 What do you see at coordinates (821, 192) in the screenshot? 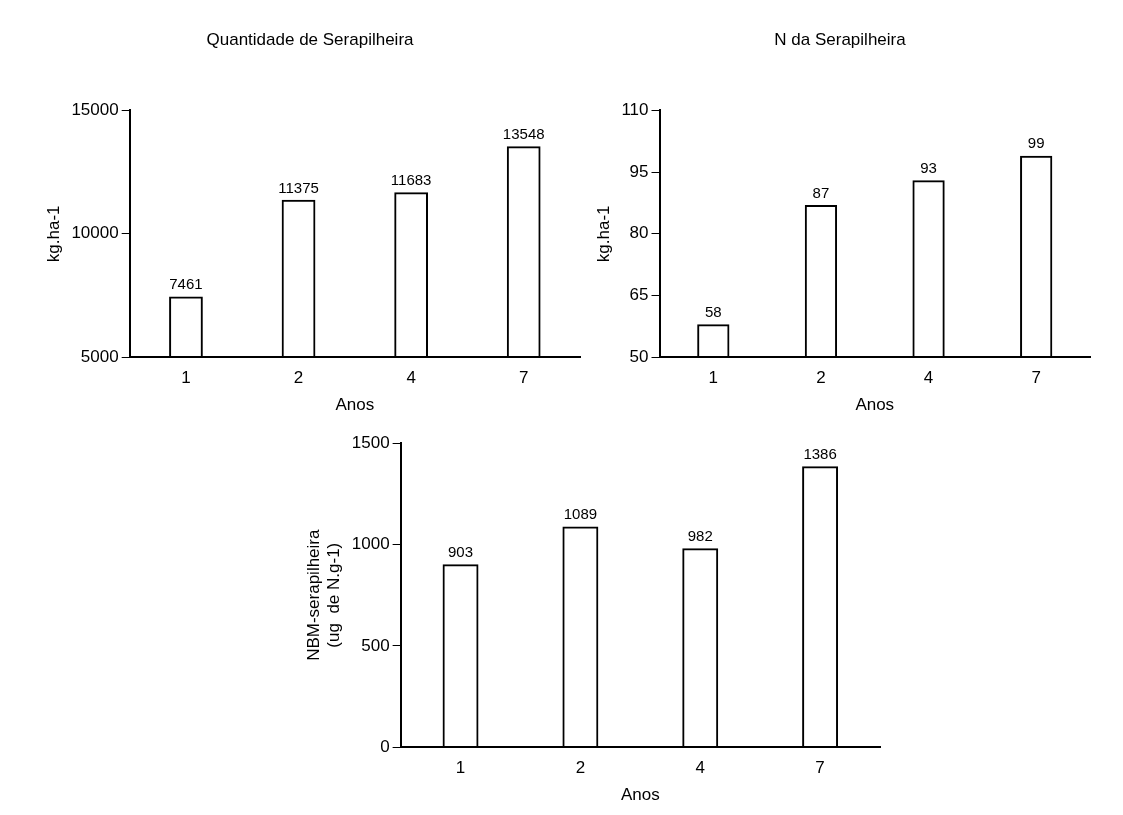
I see `data-label: 87` at bounding box center [821, 192].